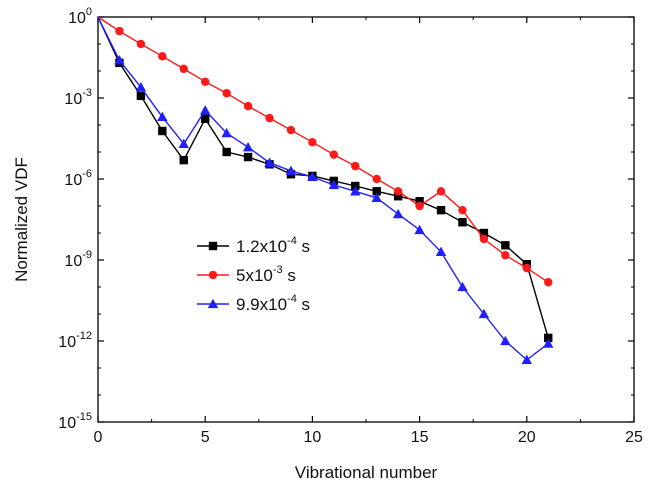  I want to click on y-tick-exponent: -15, so click(84, 417).